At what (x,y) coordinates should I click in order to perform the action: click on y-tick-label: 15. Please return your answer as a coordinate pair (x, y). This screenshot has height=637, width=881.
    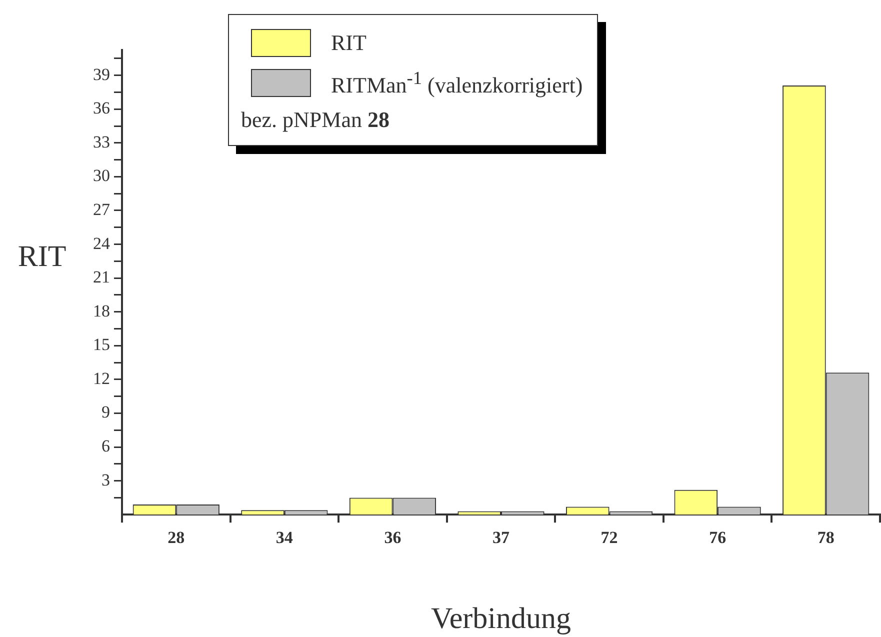
    Looking at the image, I should click on (101, 344).